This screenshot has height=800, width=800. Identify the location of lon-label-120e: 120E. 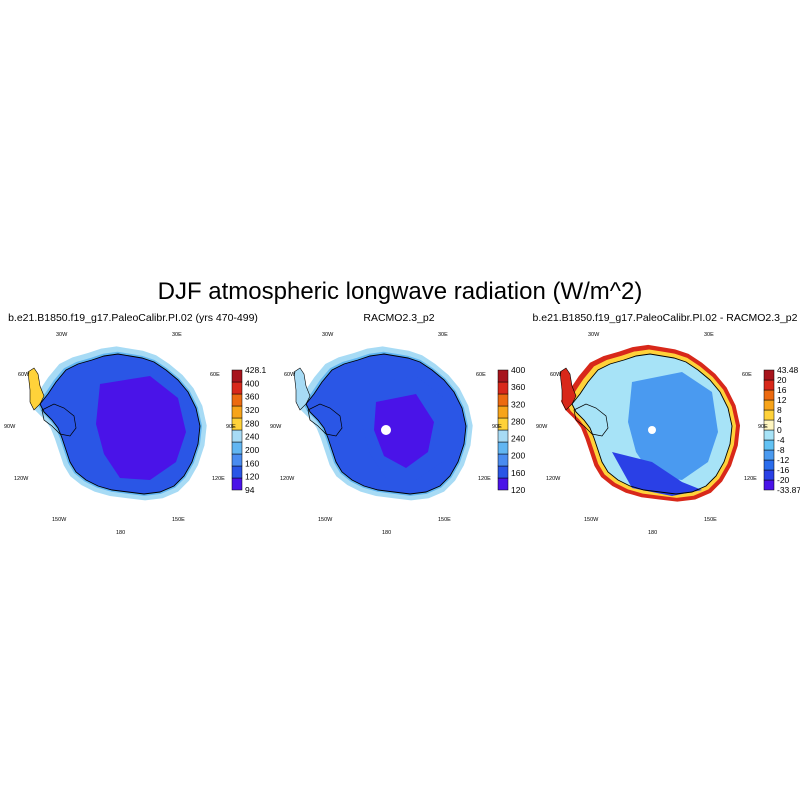
(484, 479).